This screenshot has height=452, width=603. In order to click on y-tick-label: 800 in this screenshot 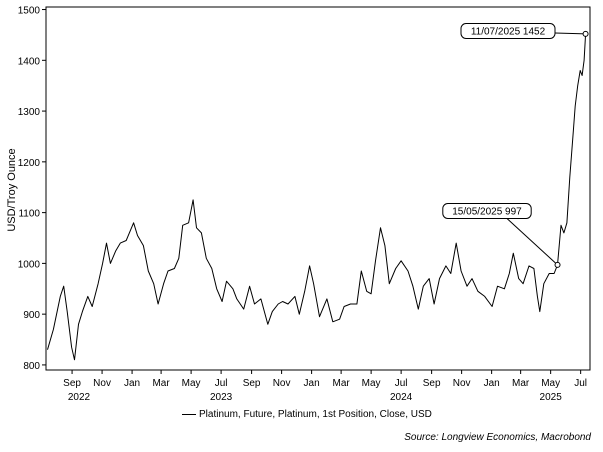, I will do `click(31, 366)`.